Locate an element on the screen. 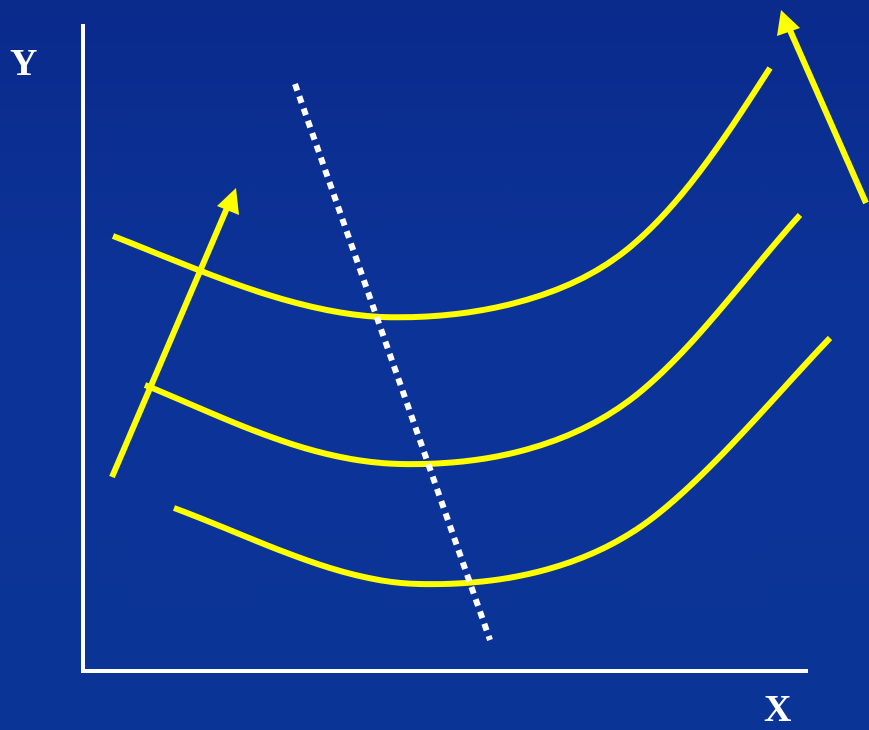  left-shift-arrowhead is located at coordinates (228, 201).